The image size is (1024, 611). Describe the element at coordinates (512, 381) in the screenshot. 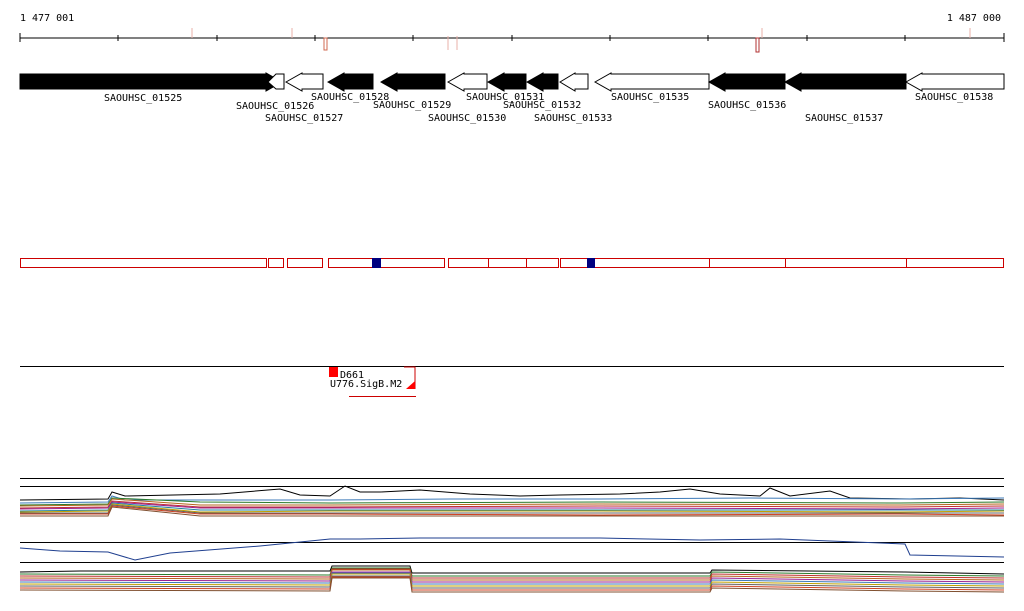

I see `feature-track: D661 U776.SigB.M2` at that location.